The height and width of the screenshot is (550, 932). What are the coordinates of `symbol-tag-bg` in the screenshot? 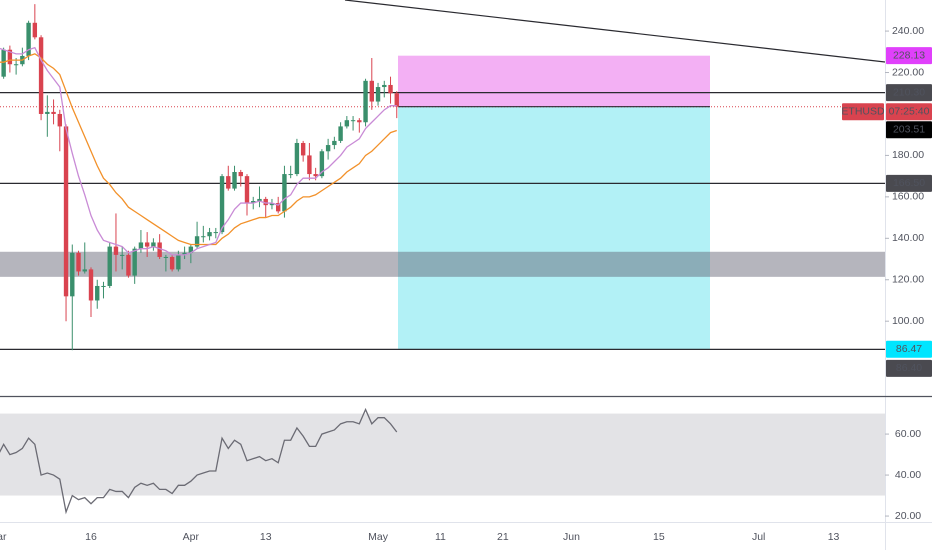 It's located at (863, 112).